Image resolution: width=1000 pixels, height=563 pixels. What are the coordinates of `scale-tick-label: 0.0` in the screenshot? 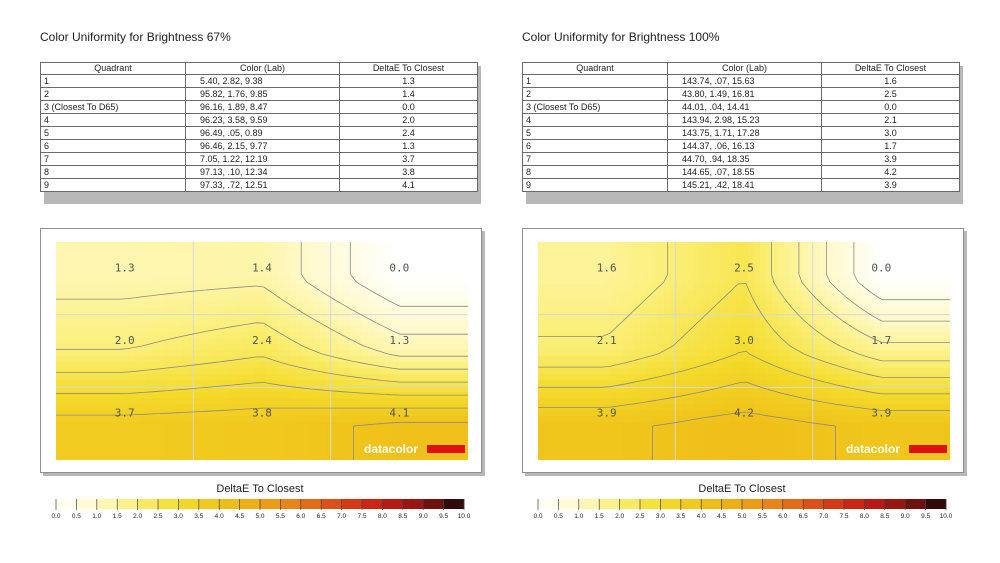 It's located at (537, 516).